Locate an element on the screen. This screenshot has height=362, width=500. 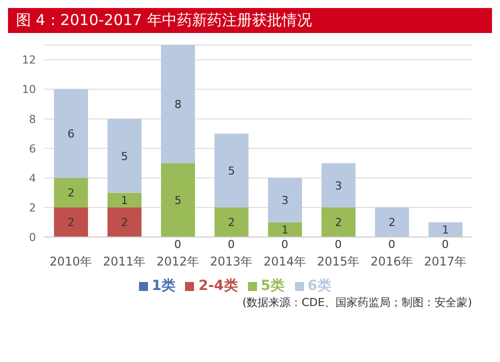
y-tick-label: 6 is located at coordinates (32, 149).